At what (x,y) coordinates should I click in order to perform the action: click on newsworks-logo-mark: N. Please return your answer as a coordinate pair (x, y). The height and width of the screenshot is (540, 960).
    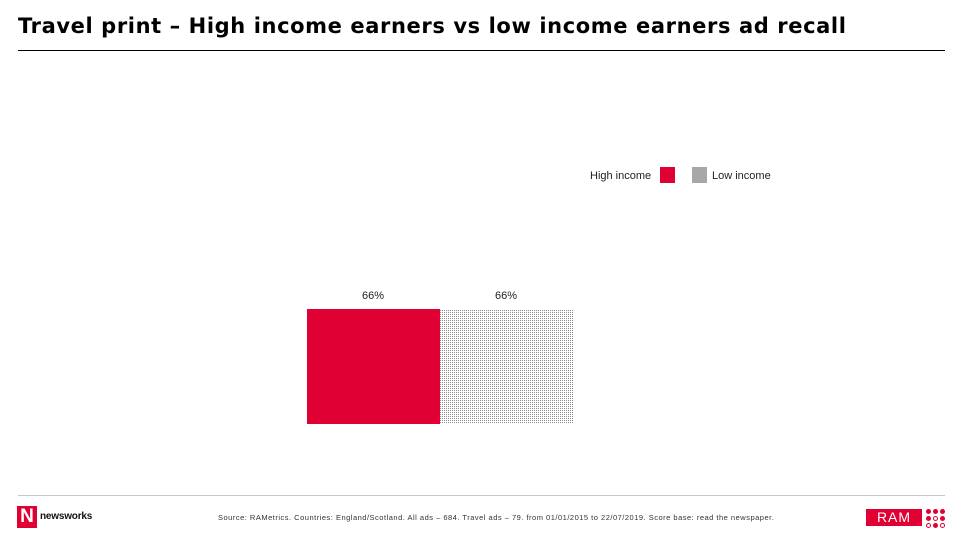
    Looking at the image, I should click on (27, 517).